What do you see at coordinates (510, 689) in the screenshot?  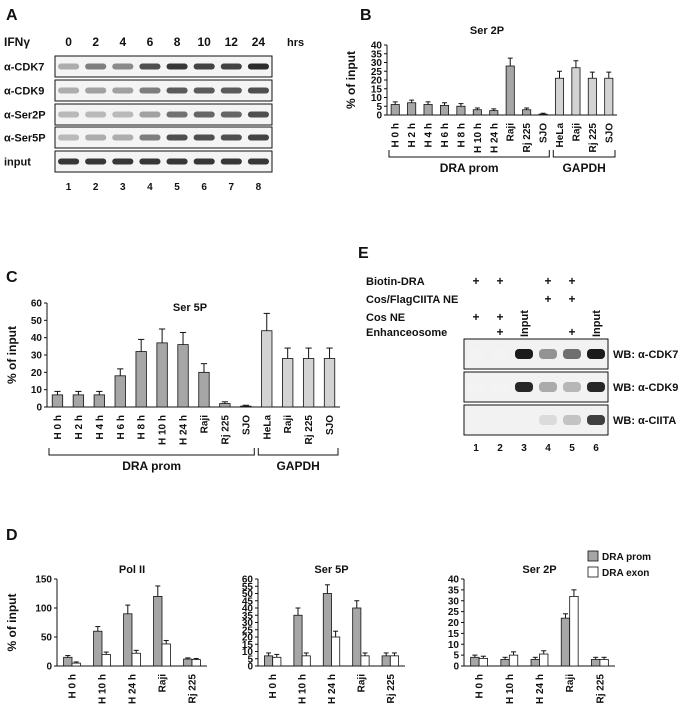 I see `x-tick-label: H 10 h` at bounding box center [510, 689].